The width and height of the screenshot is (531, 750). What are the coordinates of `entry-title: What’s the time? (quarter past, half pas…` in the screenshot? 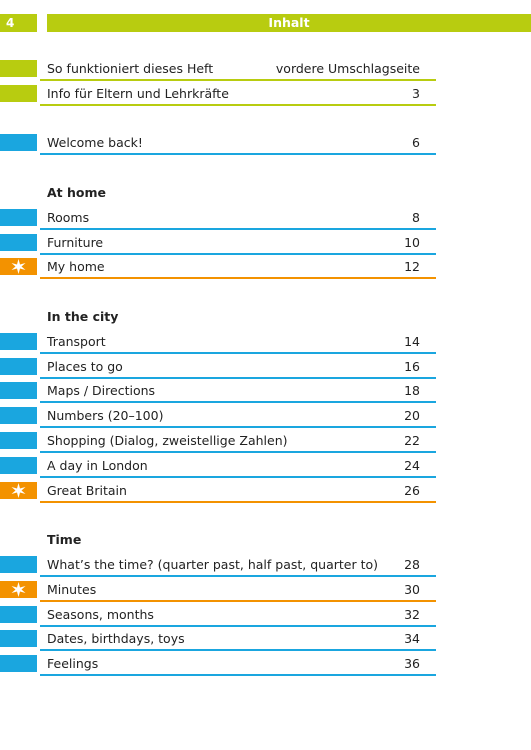 It's located at (212, 564).